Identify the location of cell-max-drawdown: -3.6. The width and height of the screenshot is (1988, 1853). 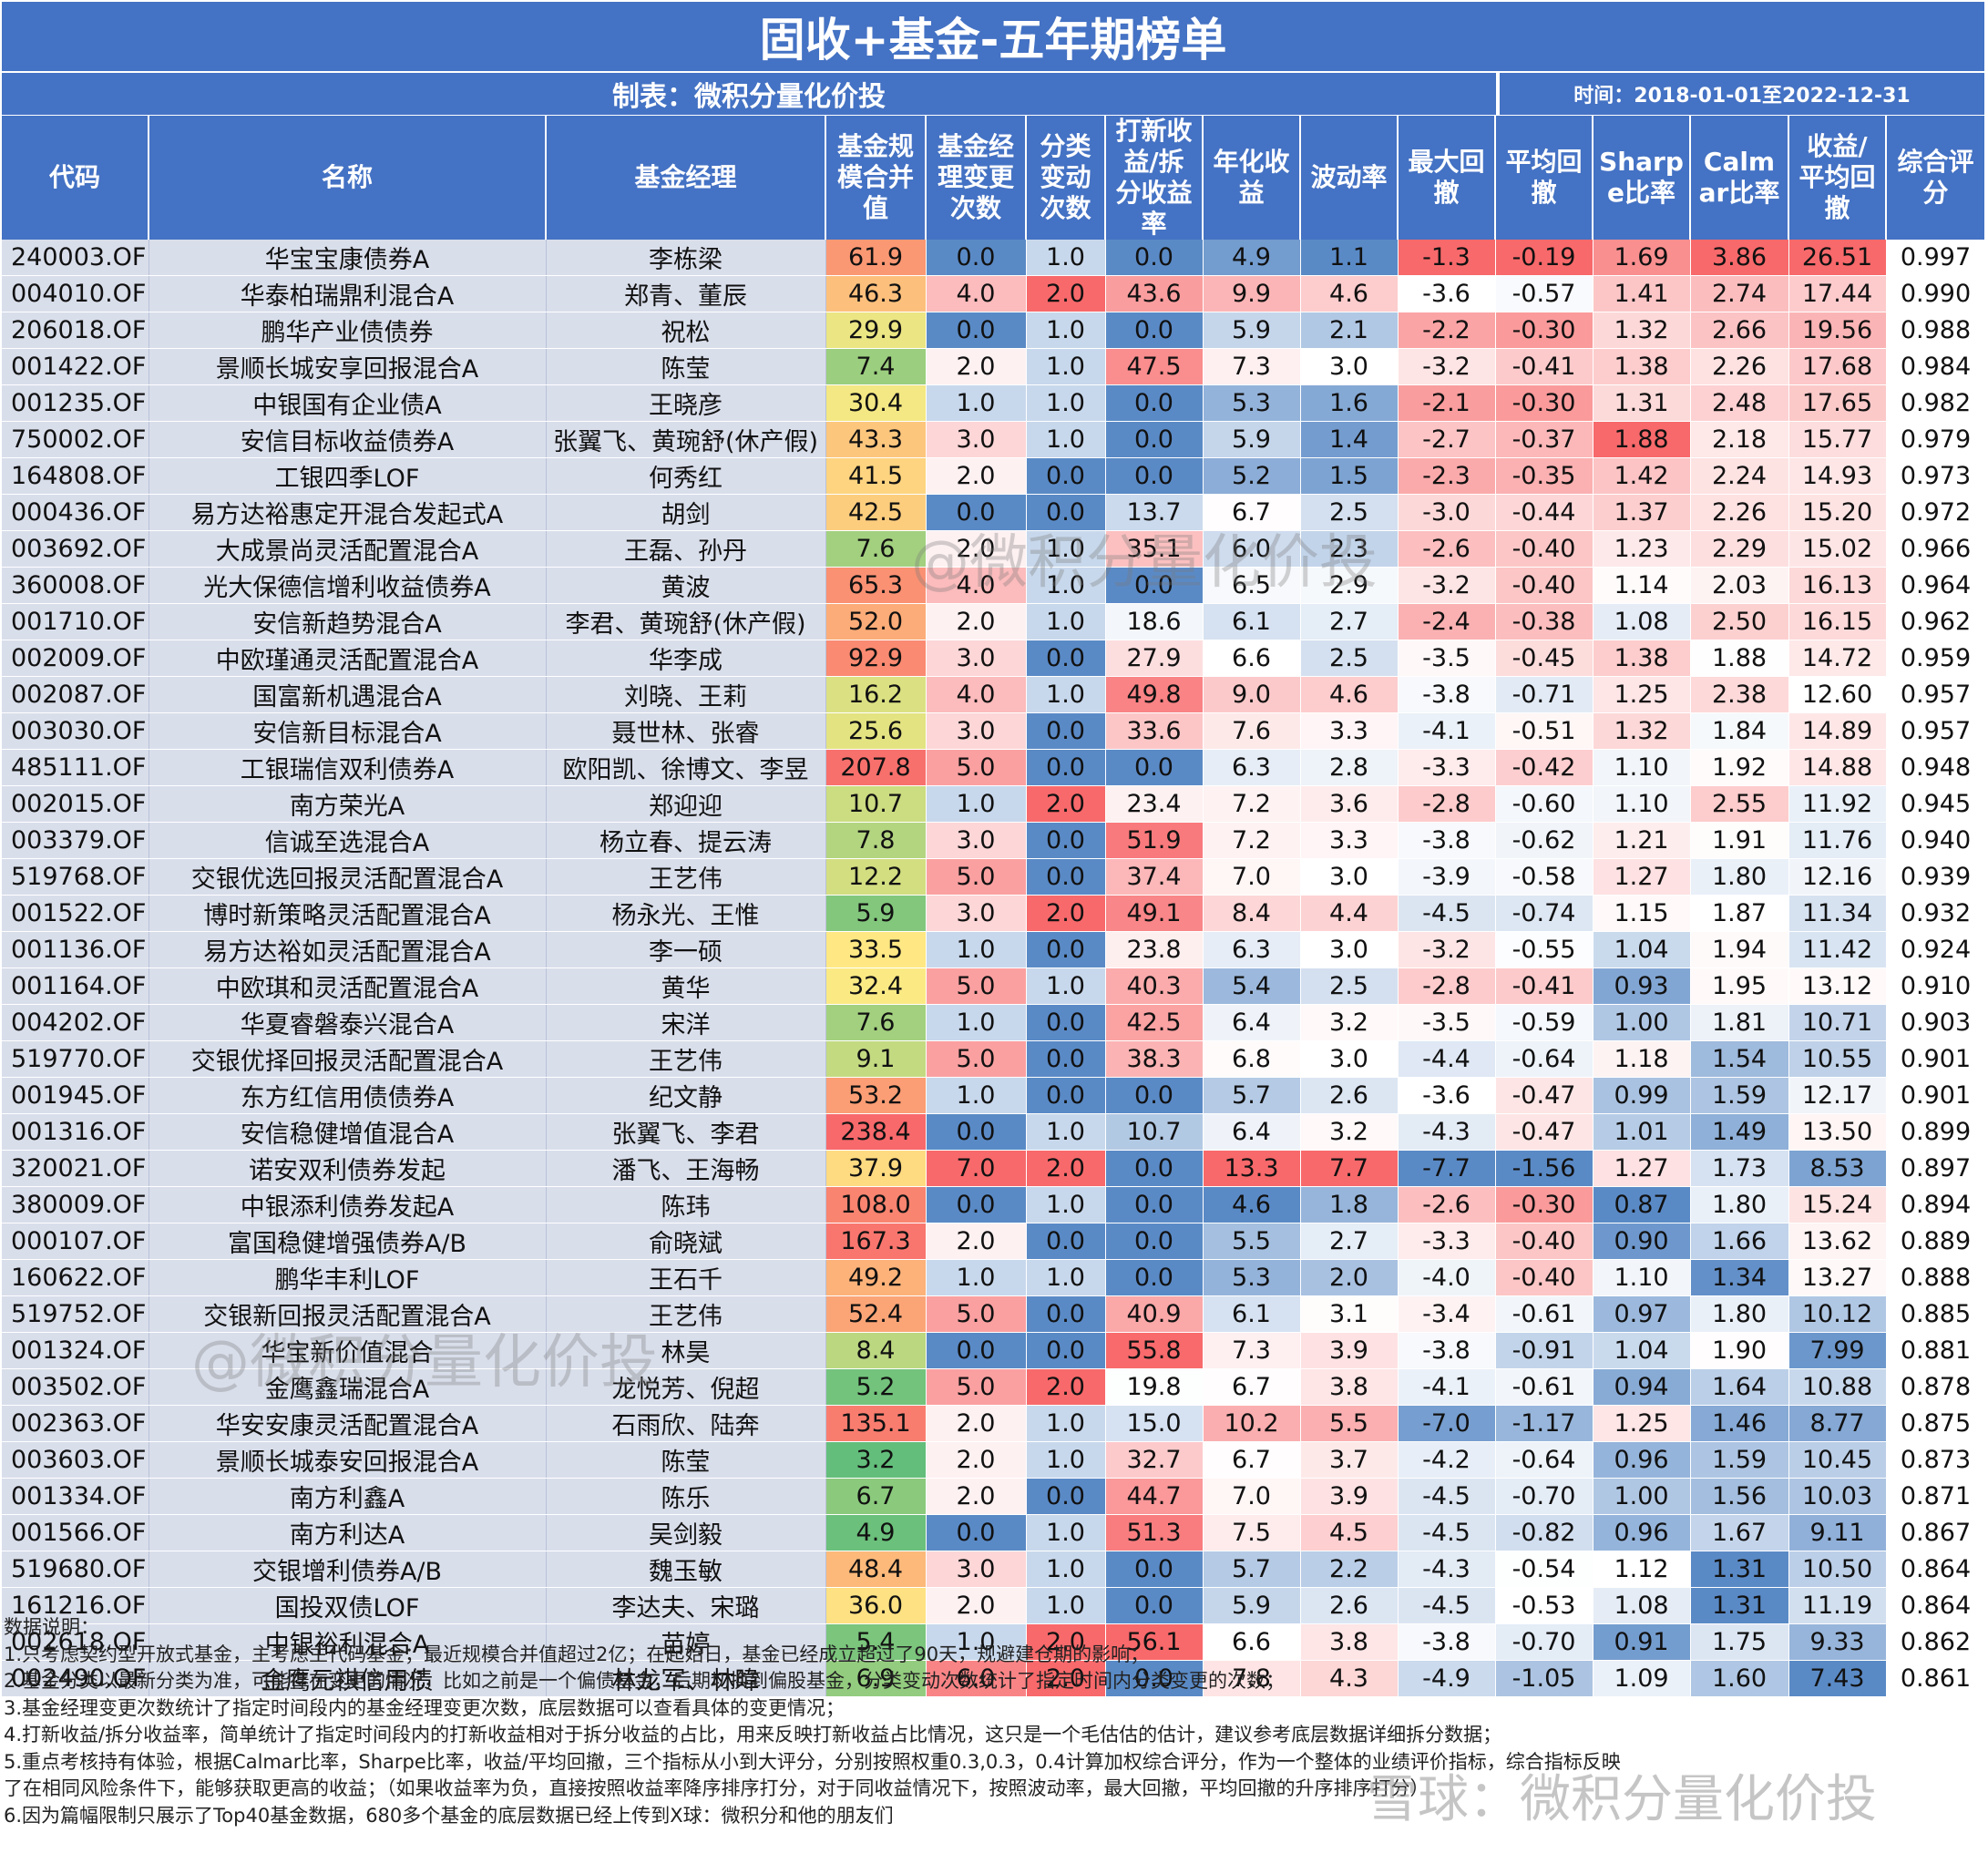
(1447, 293).